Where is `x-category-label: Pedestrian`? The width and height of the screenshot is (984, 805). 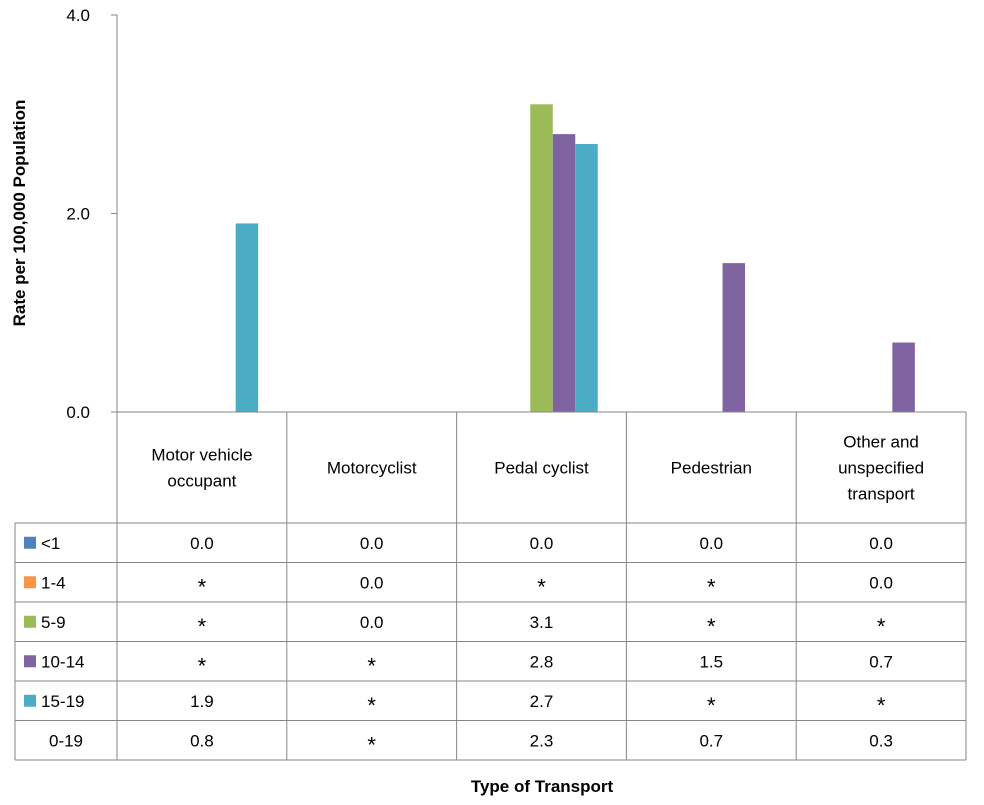 x-category-label: Pedestrian is located at coordinates (711, 468).